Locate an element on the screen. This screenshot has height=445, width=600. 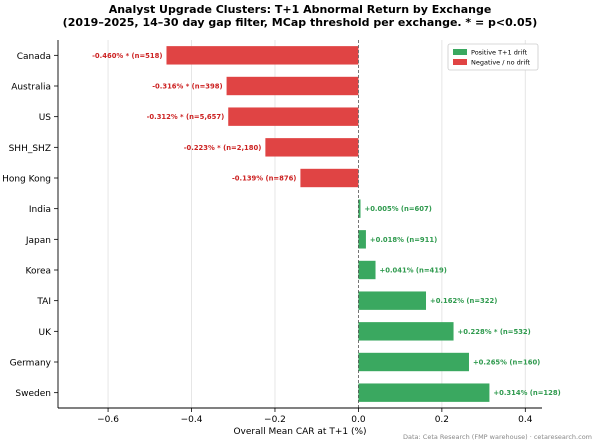
x-axis-label: Overall Mean CAR at T+1 (%) is located at coordinates (299, 432).